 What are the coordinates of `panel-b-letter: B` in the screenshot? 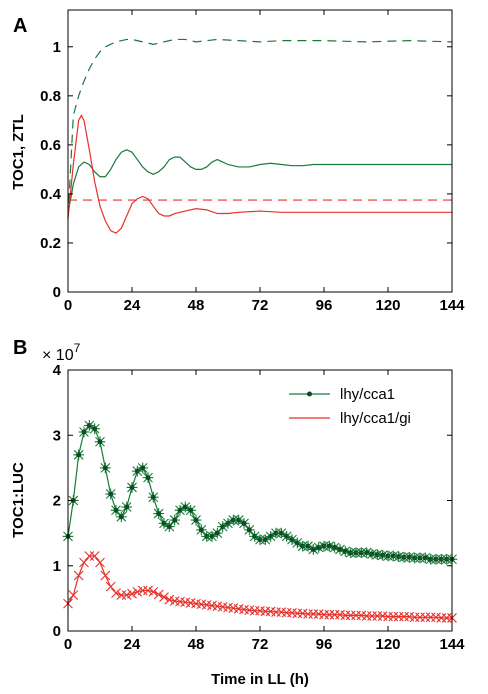 It's located at (20, 348).